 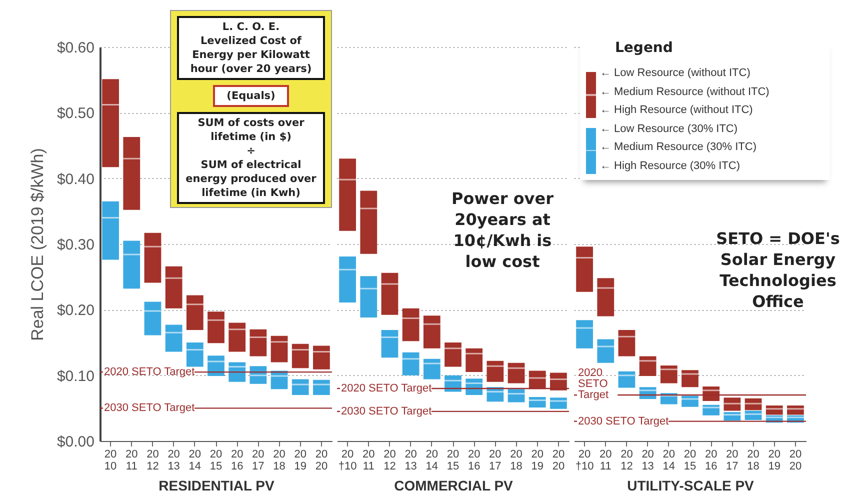 What do you see at coordinates (685, 92) in the screenshot?
I see `annotation: ← Medium Resource (without ITC)` at bounding box center [685, 92].